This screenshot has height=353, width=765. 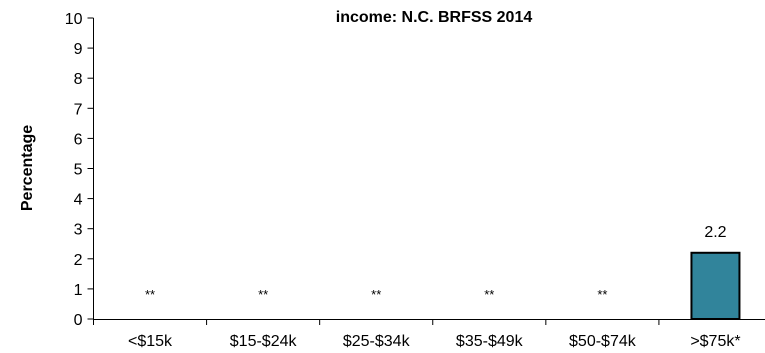 I want to click on y-tick-label: 10, so click(x=74, y=19).